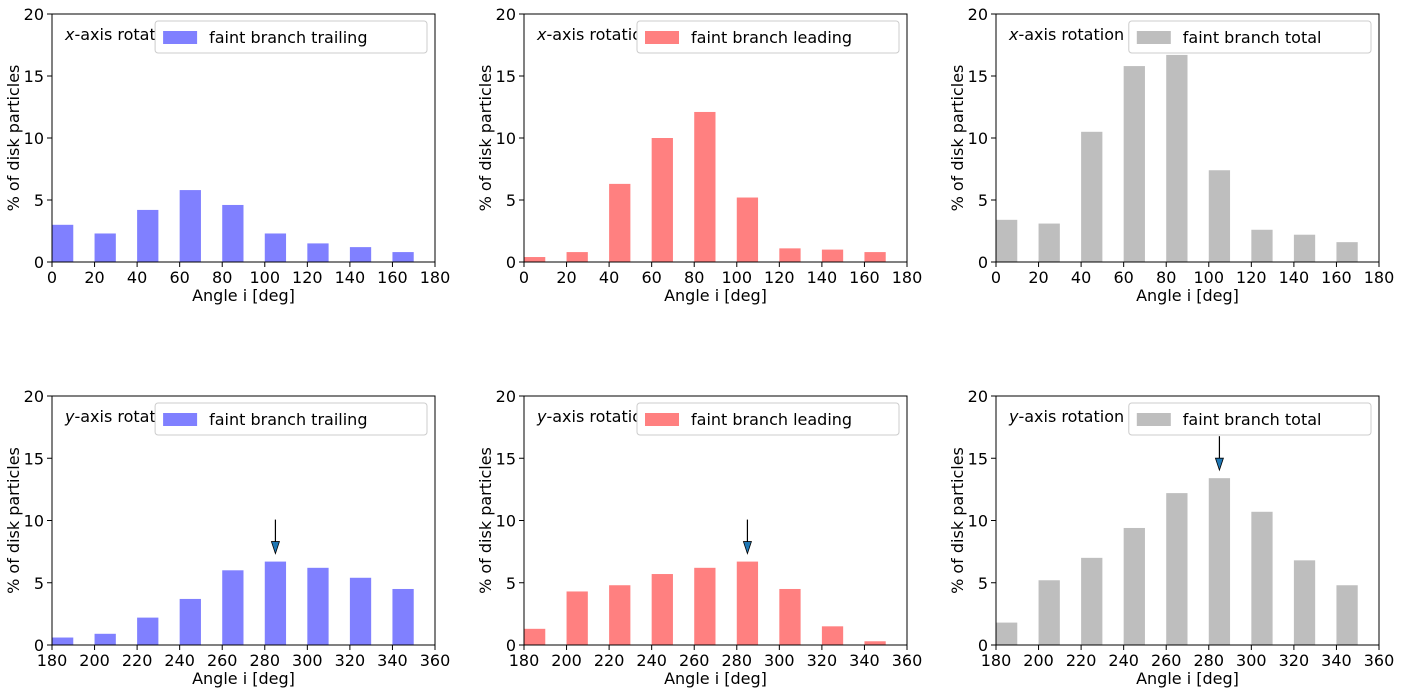 The image size is (1422, 690). I want to click on x-tick-label: 200, so click(94, 660).